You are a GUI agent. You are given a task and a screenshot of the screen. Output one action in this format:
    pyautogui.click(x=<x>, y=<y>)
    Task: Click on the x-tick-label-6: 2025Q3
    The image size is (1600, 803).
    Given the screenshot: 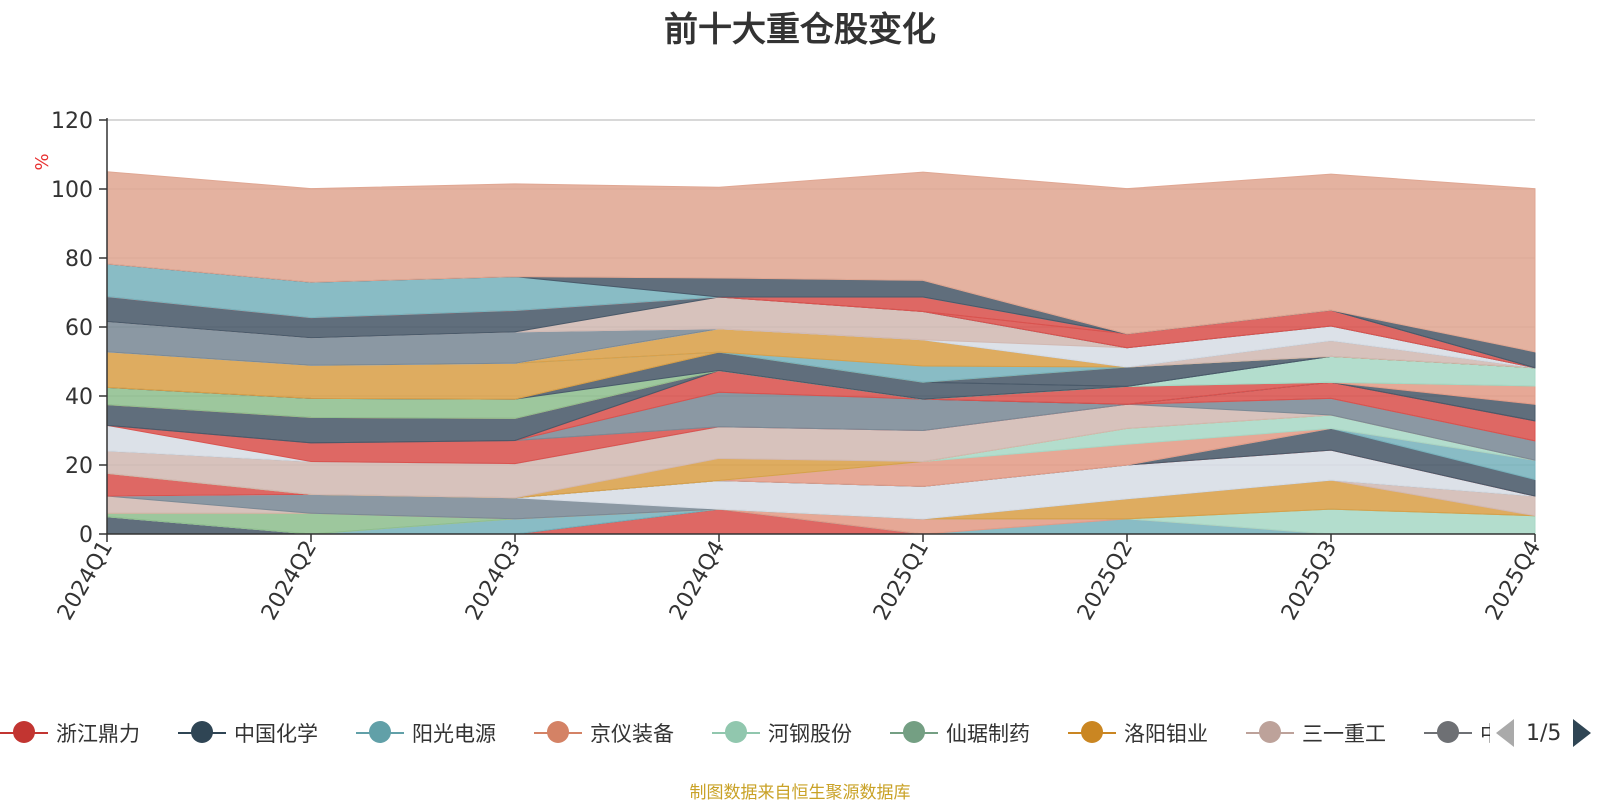 What is the action you would take?
    pyautogui.click(x=1309, y=581)
    